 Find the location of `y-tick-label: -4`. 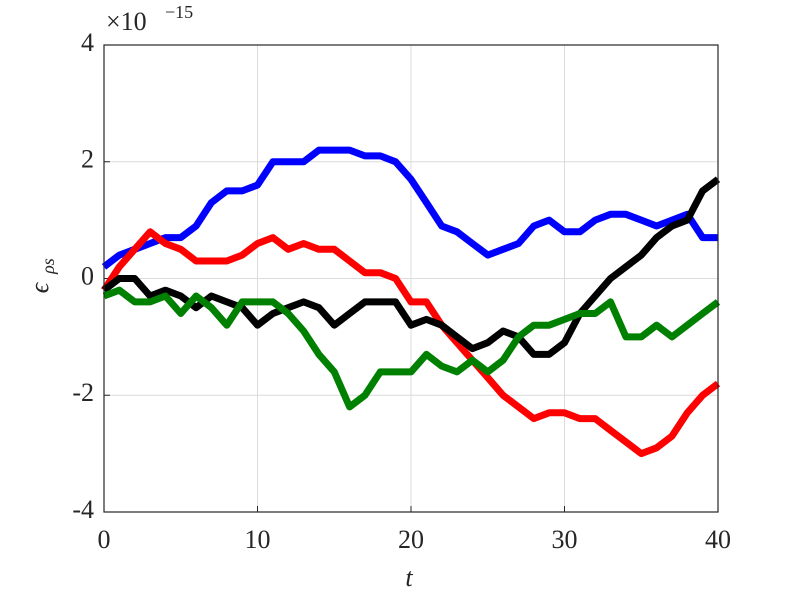

y-tick-label: -4 is located at coordinates (83, 509).